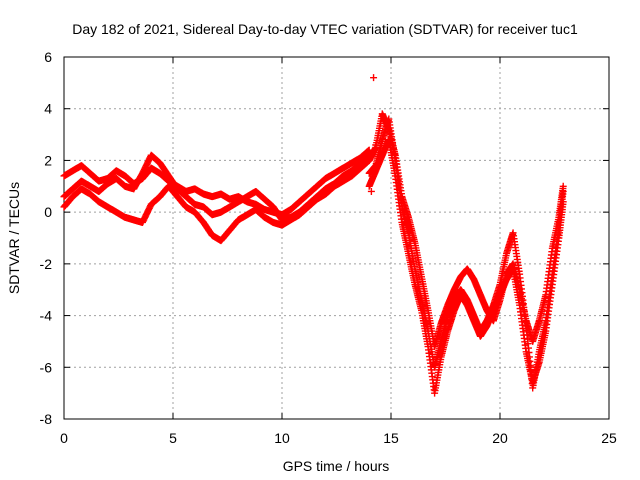  Describe the element at coordinates (14, 238) in the screenshot. I see `y-axis-label: SDTVAR / TECUs` at that location.